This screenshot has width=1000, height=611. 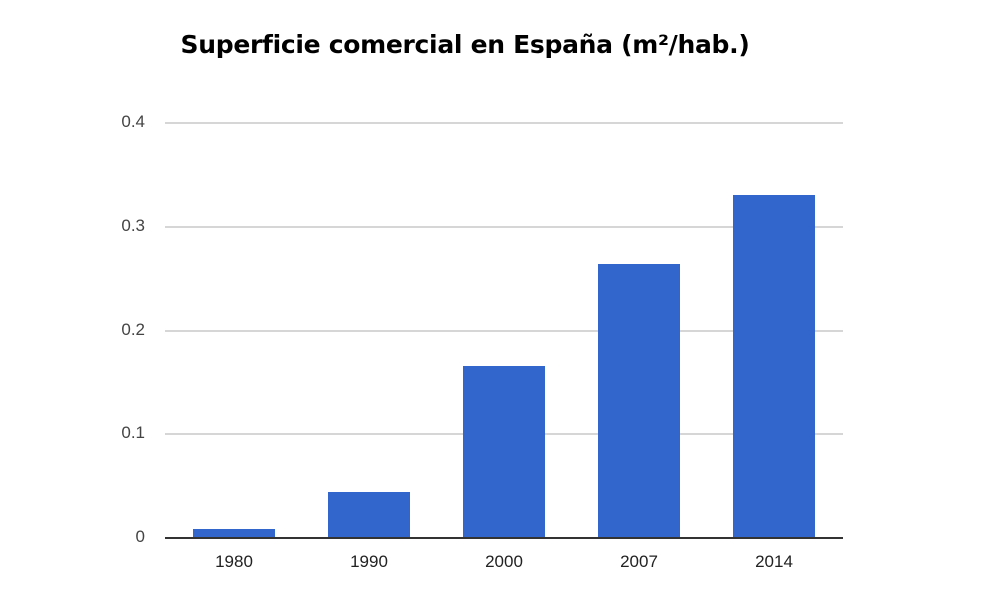 What do you see at coordinates (774, 366) in the screenshot?
I see `bar-2014` at bounding box center [774, 366].